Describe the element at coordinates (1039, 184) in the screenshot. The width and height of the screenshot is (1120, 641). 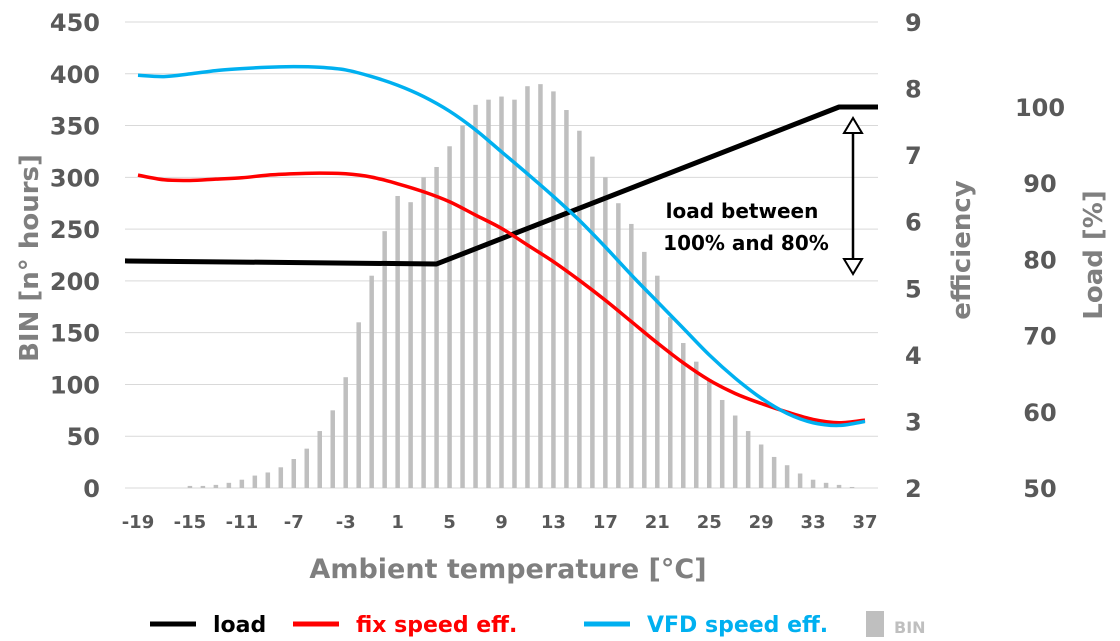
I see `right-y-tick-label-load: 90` at that location.